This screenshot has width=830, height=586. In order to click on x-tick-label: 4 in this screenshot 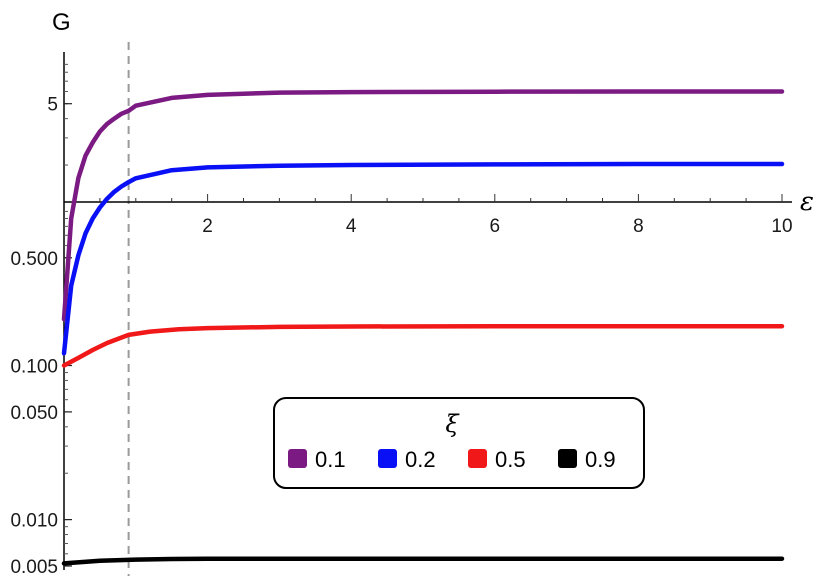, I will do `click(351, 226)`.